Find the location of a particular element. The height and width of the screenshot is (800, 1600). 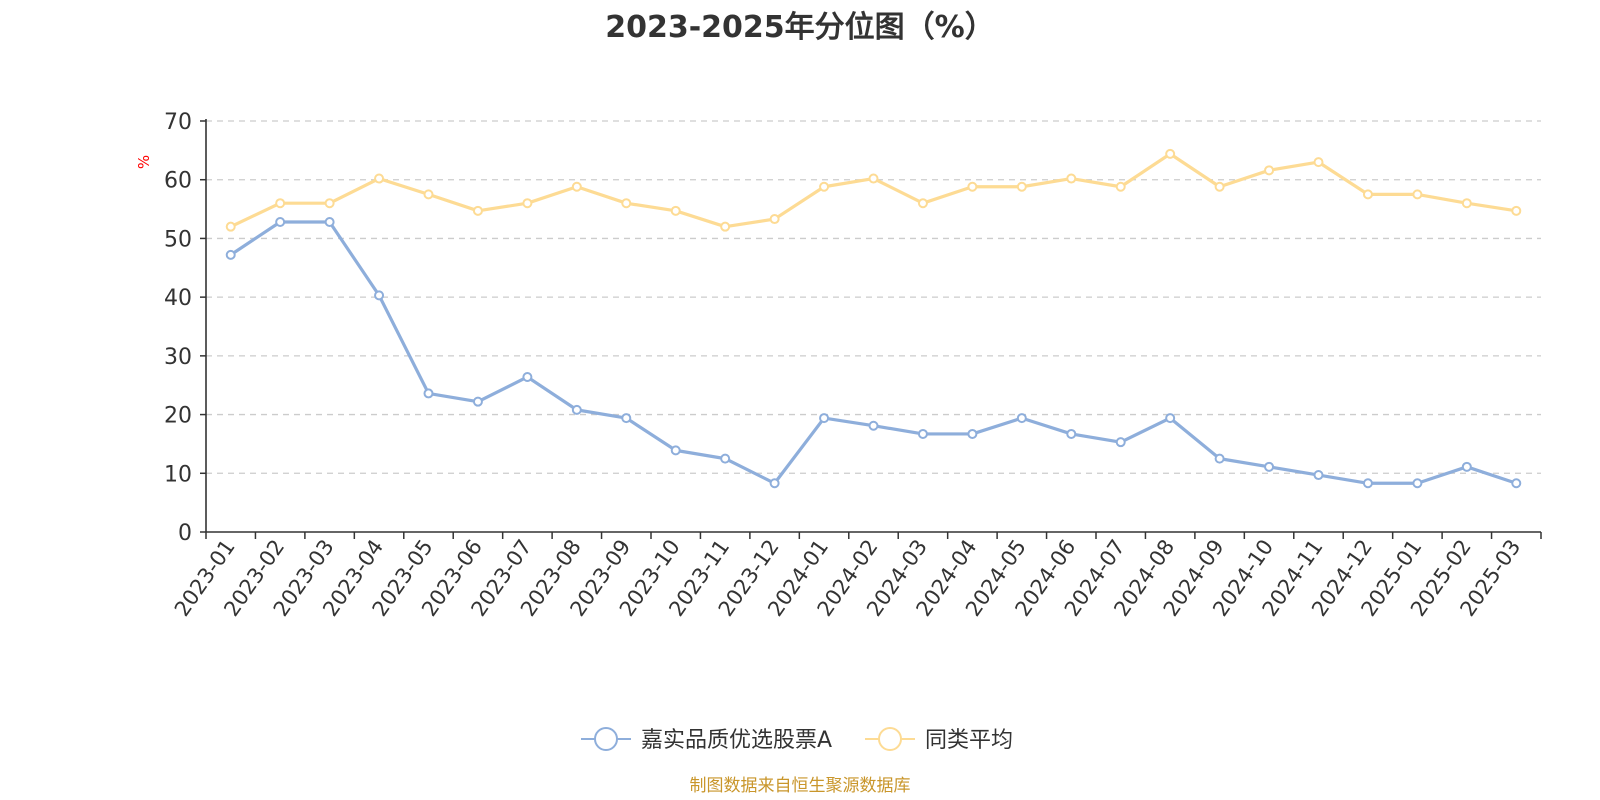

y-tick-label: 0 is located at coordinates (185, 533).